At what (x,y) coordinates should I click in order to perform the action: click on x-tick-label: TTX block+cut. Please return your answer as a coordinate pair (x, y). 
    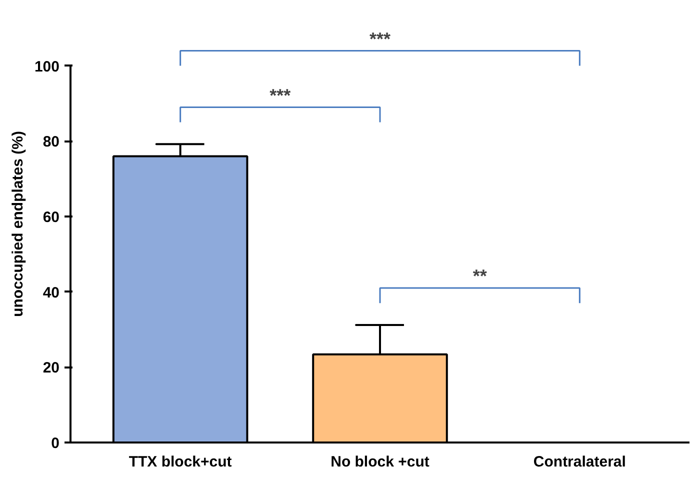
    Looking at the image, I should click on (180, 462).